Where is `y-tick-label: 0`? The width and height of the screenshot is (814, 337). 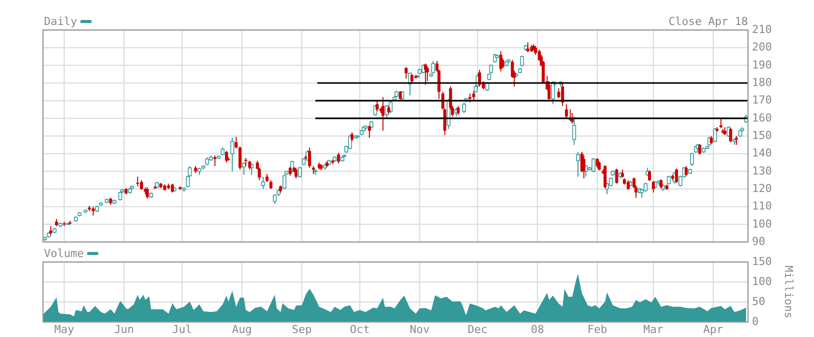 y-tick-label: 0 is located at coordinates (755, 321).